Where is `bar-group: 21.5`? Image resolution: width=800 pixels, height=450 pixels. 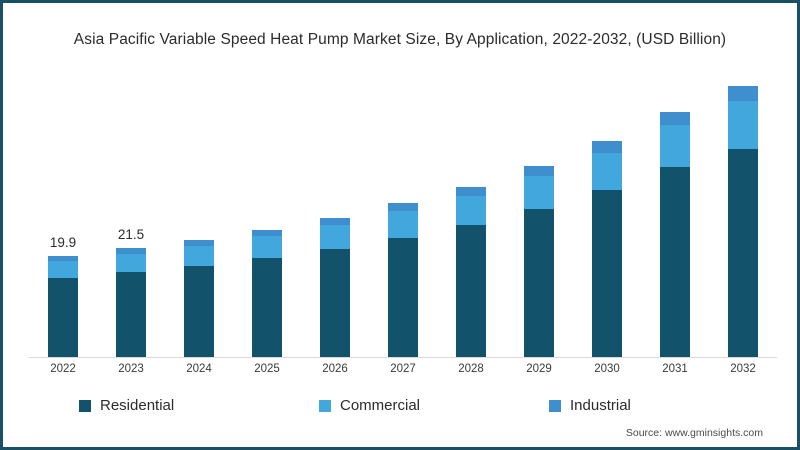 bar-group: 21.5 is located at coordinates (131, 292).